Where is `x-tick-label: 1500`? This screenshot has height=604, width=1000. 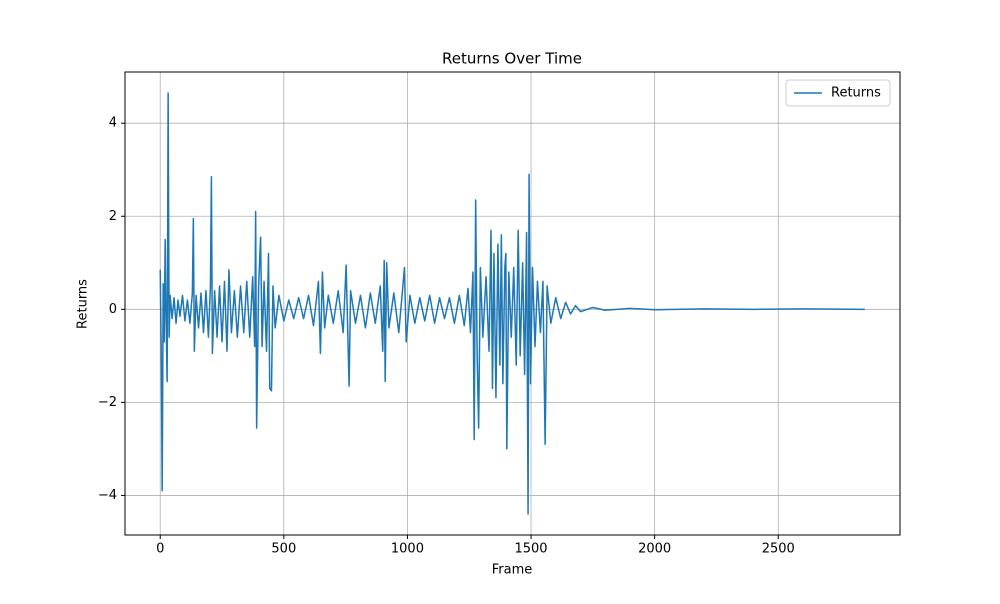 x-tick-label: 1500 is located at coordinates (530, 549).